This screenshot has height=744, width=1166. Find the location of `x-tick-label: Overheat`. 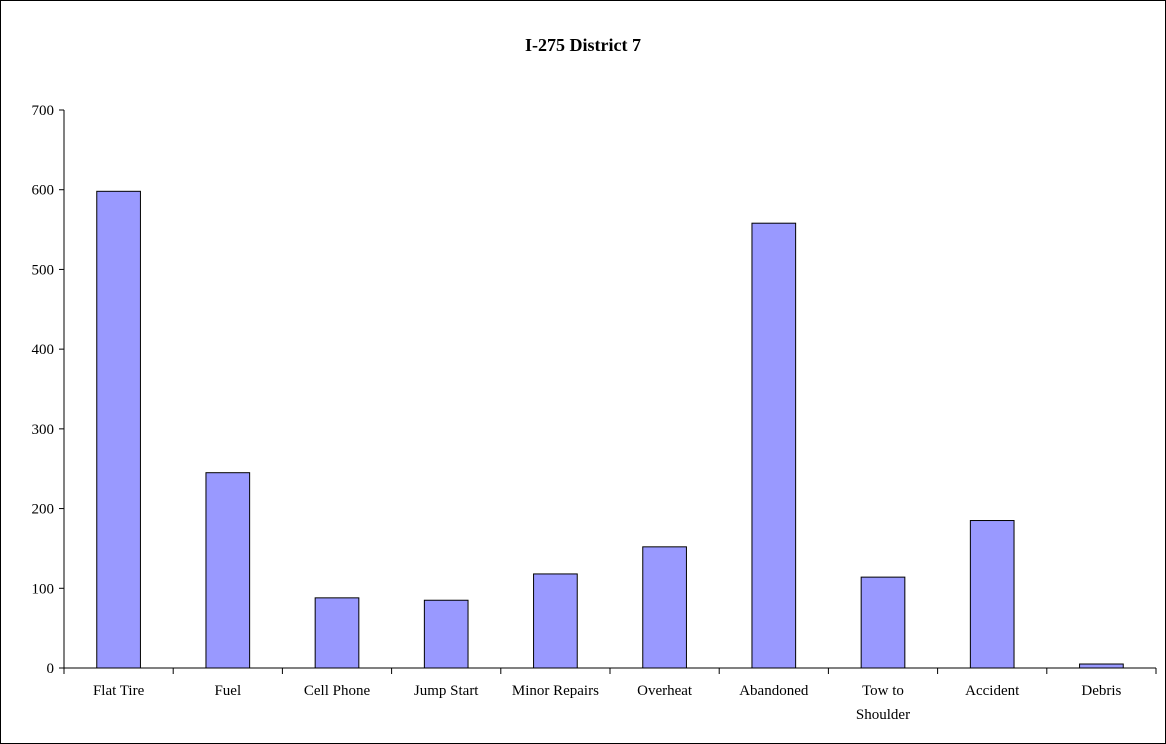

x-tick-label: Overheat is located at coordinates (665, 691).